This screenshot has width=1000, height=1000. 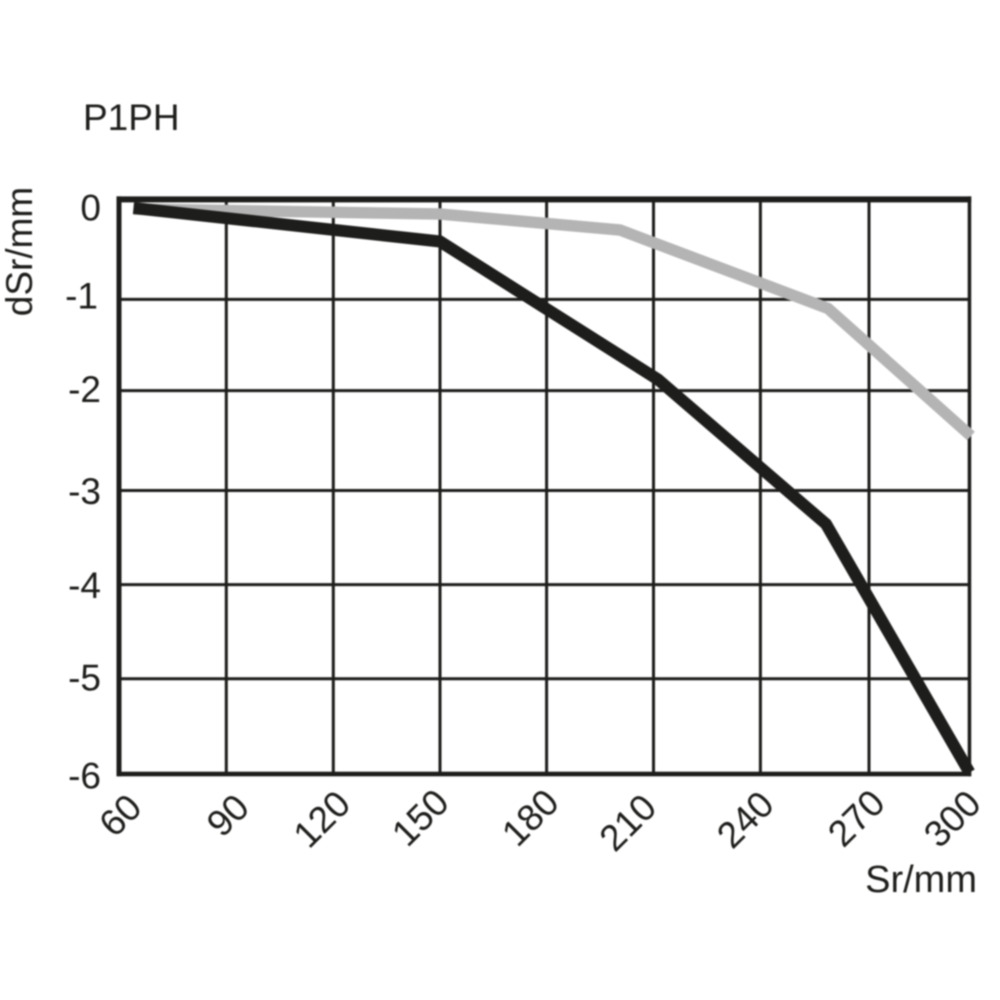 What do you see at coordinates (921, 880) in the screenshot?
I see `svg-text: Sr/mm` at bounding box center [921, 880].